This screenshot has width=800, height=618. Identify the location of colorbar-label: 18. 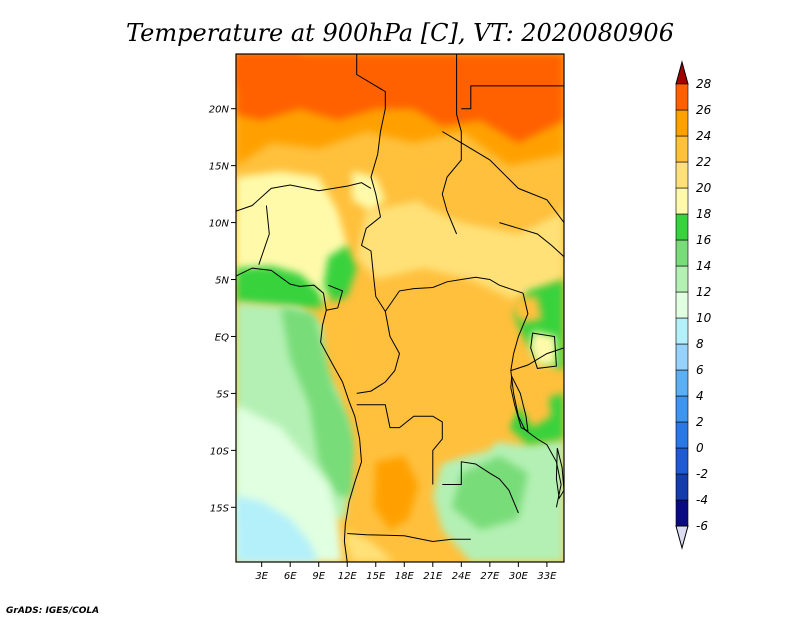
(704, 214).